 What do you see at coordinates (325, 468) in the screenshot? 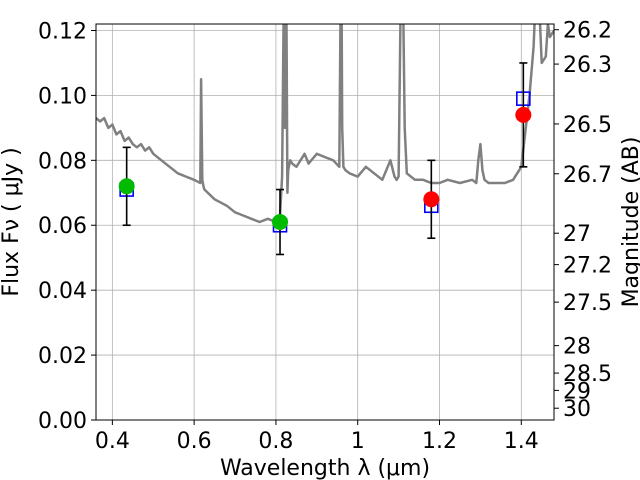
I see `x-axis-label: Wavelength λ (μm)` at bounding box center [325, 468].